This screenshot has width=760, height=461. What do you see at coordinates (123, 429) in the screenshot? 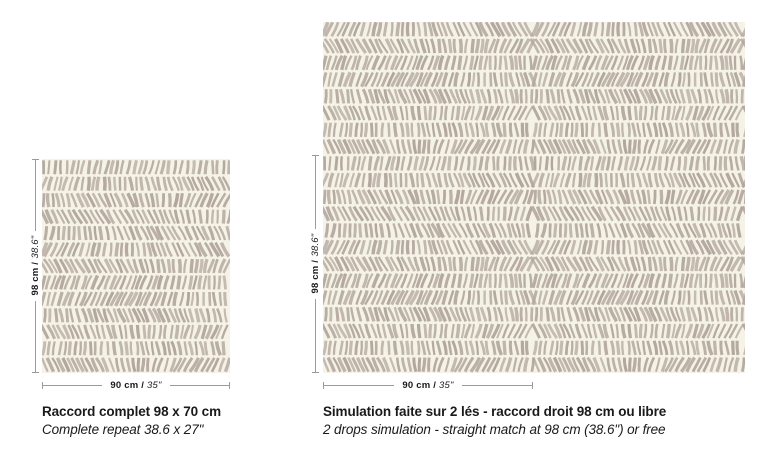
I see `left-caption-secondary: Complete repeat 38.6 x 27"` at bounding box center [123, 429].